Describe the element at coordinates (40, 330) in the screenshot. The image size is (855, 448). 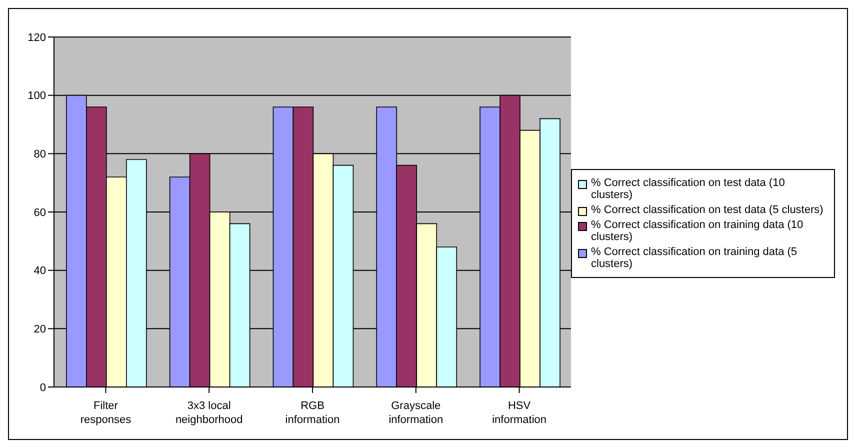
I see `y-tick-label: 20` at that location.